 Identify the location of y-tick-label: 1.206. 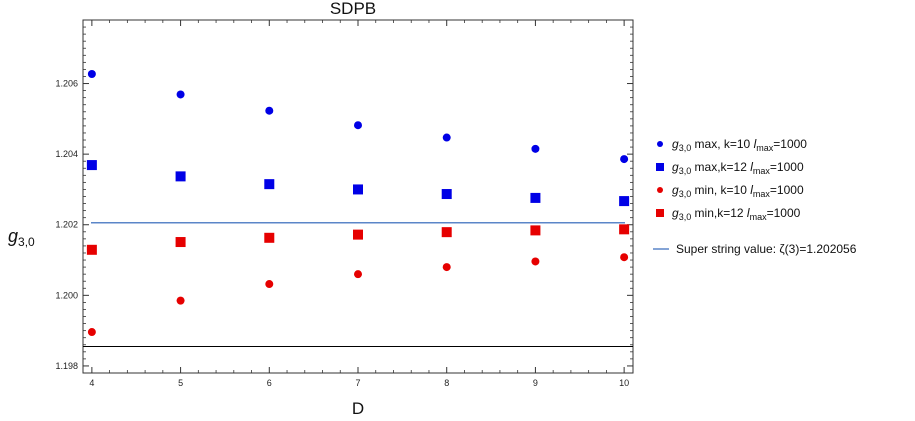
(66, 84).